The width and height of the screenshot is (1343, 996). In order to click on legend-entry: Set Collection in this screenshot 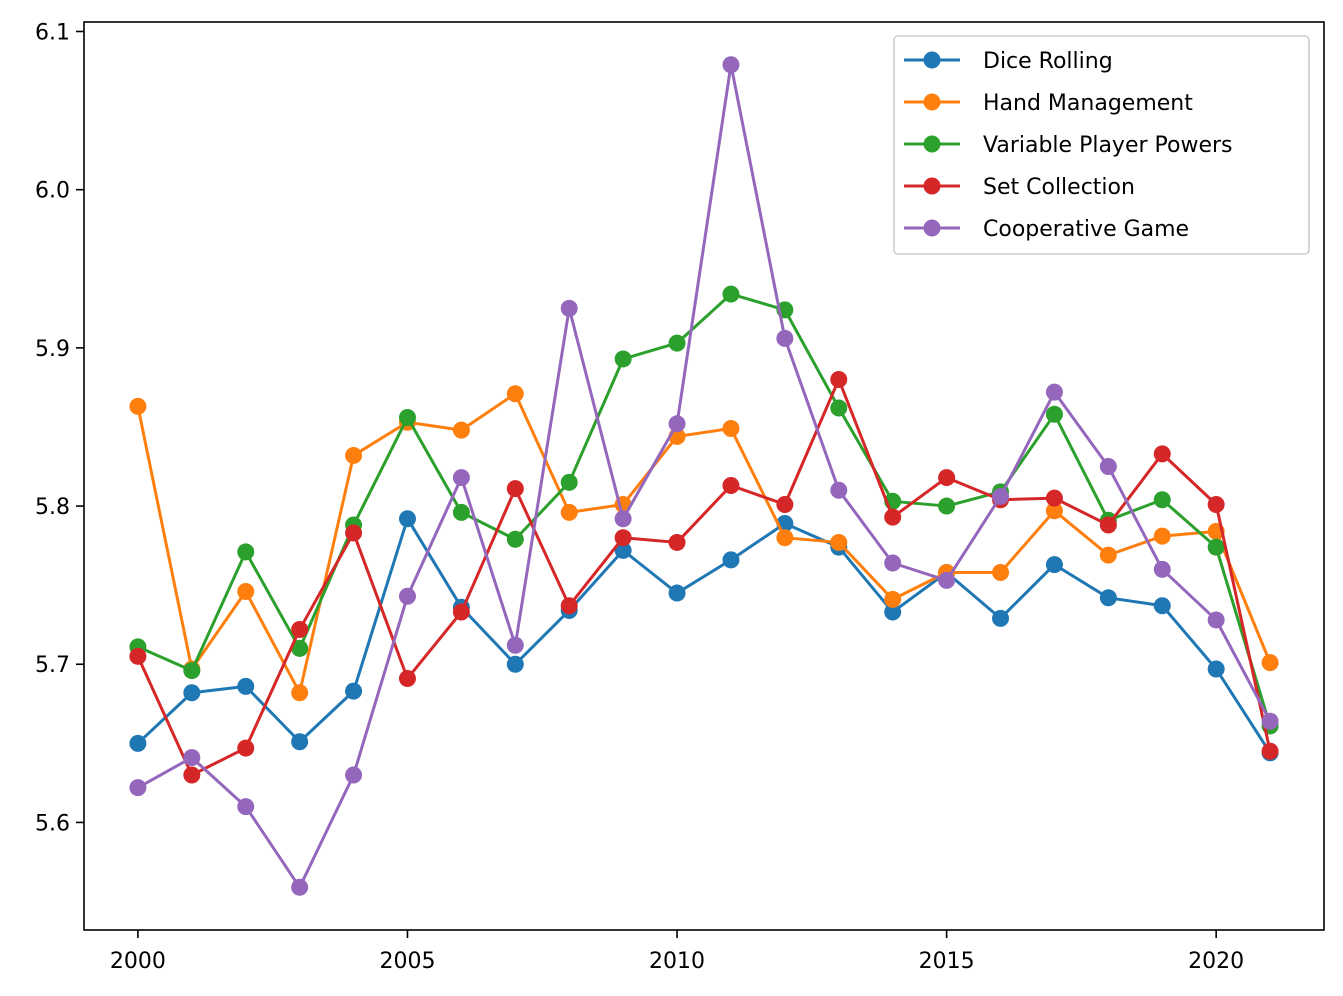, I will do `click(1019, 187)`.